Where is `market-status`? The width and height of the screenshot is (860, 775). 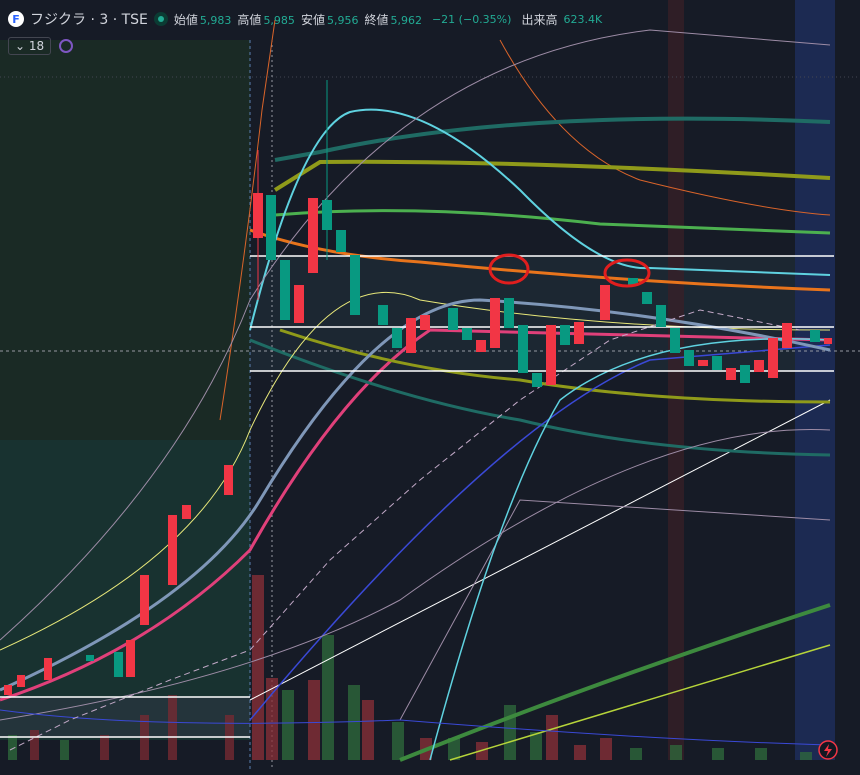
market-status is located at coordinates (160, 19).